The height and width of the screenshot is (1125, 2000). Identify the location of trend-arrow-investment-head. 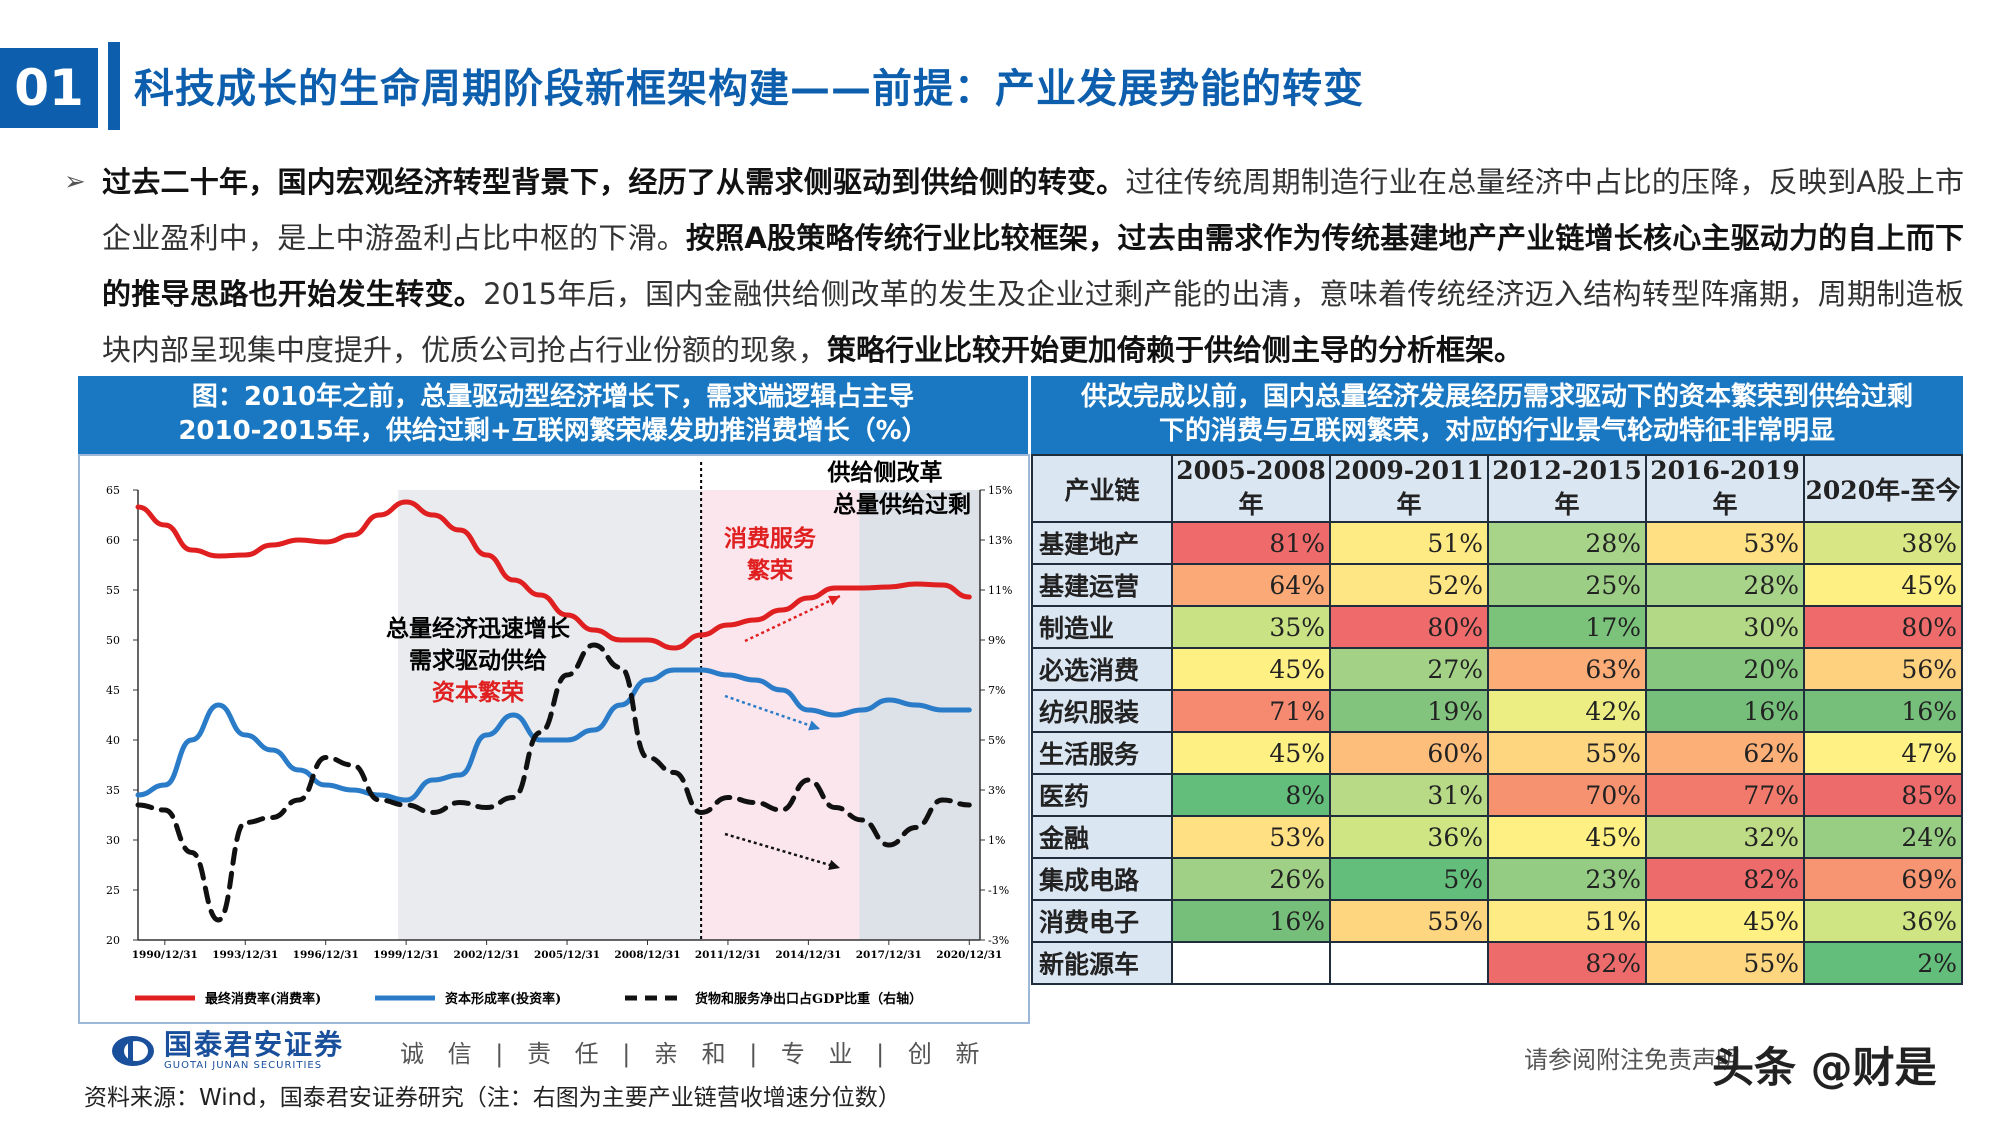
(814, 725).